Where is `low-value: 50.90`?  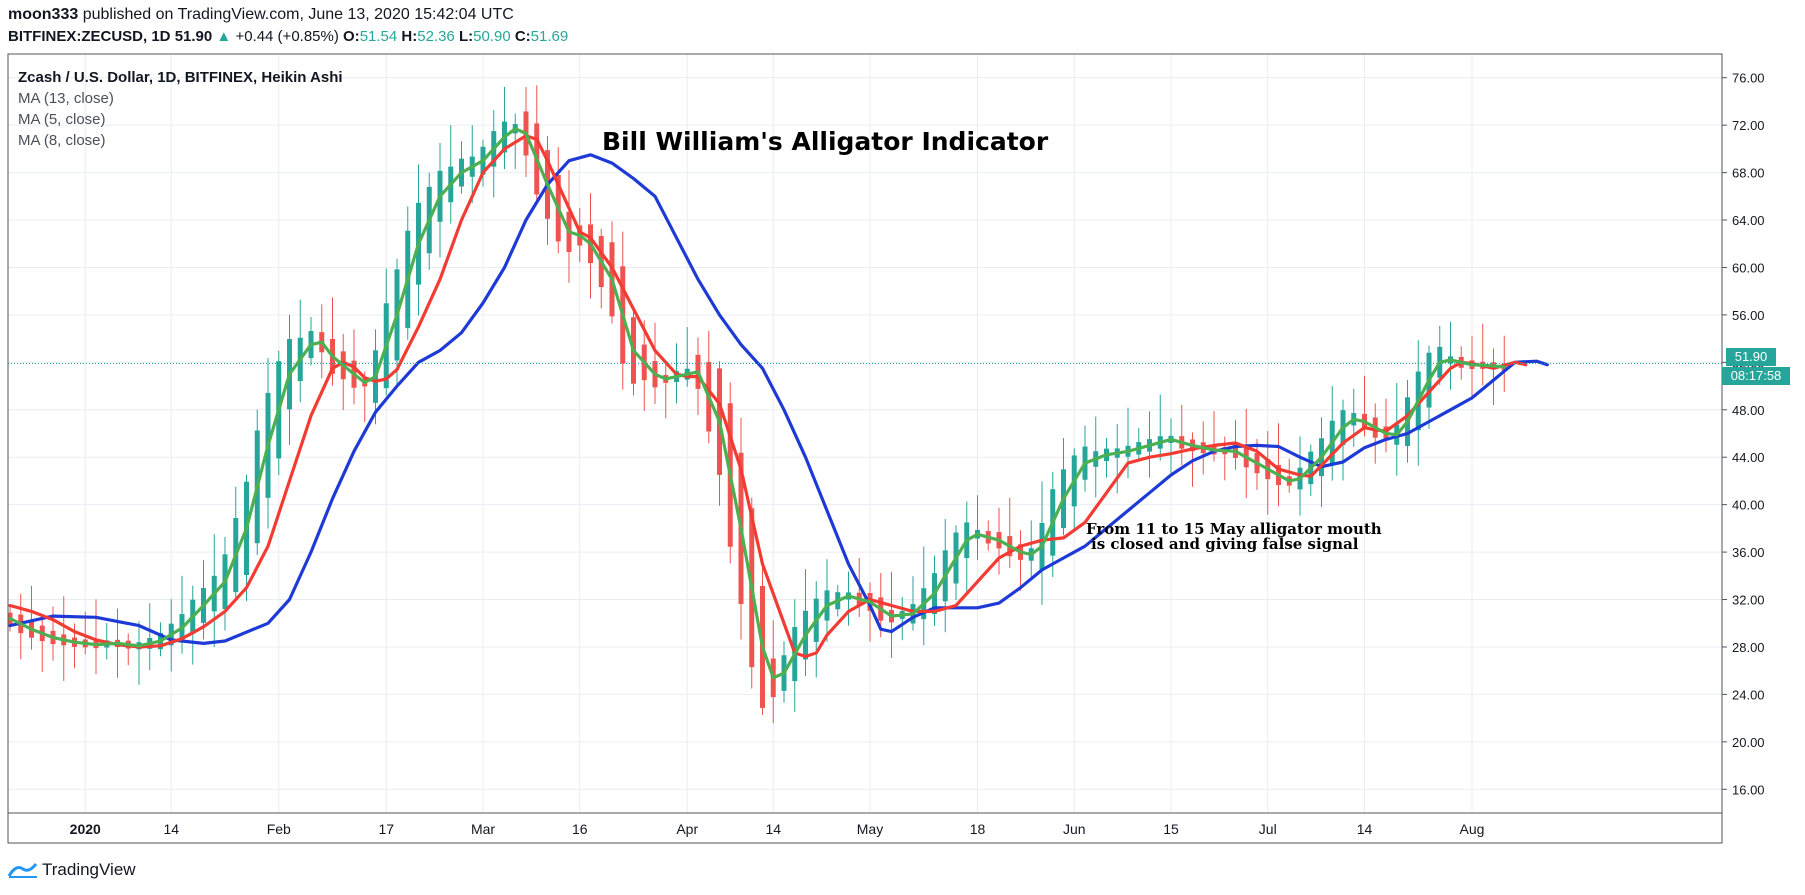
low-value: 50.90 is located at coordinates (492, 36).